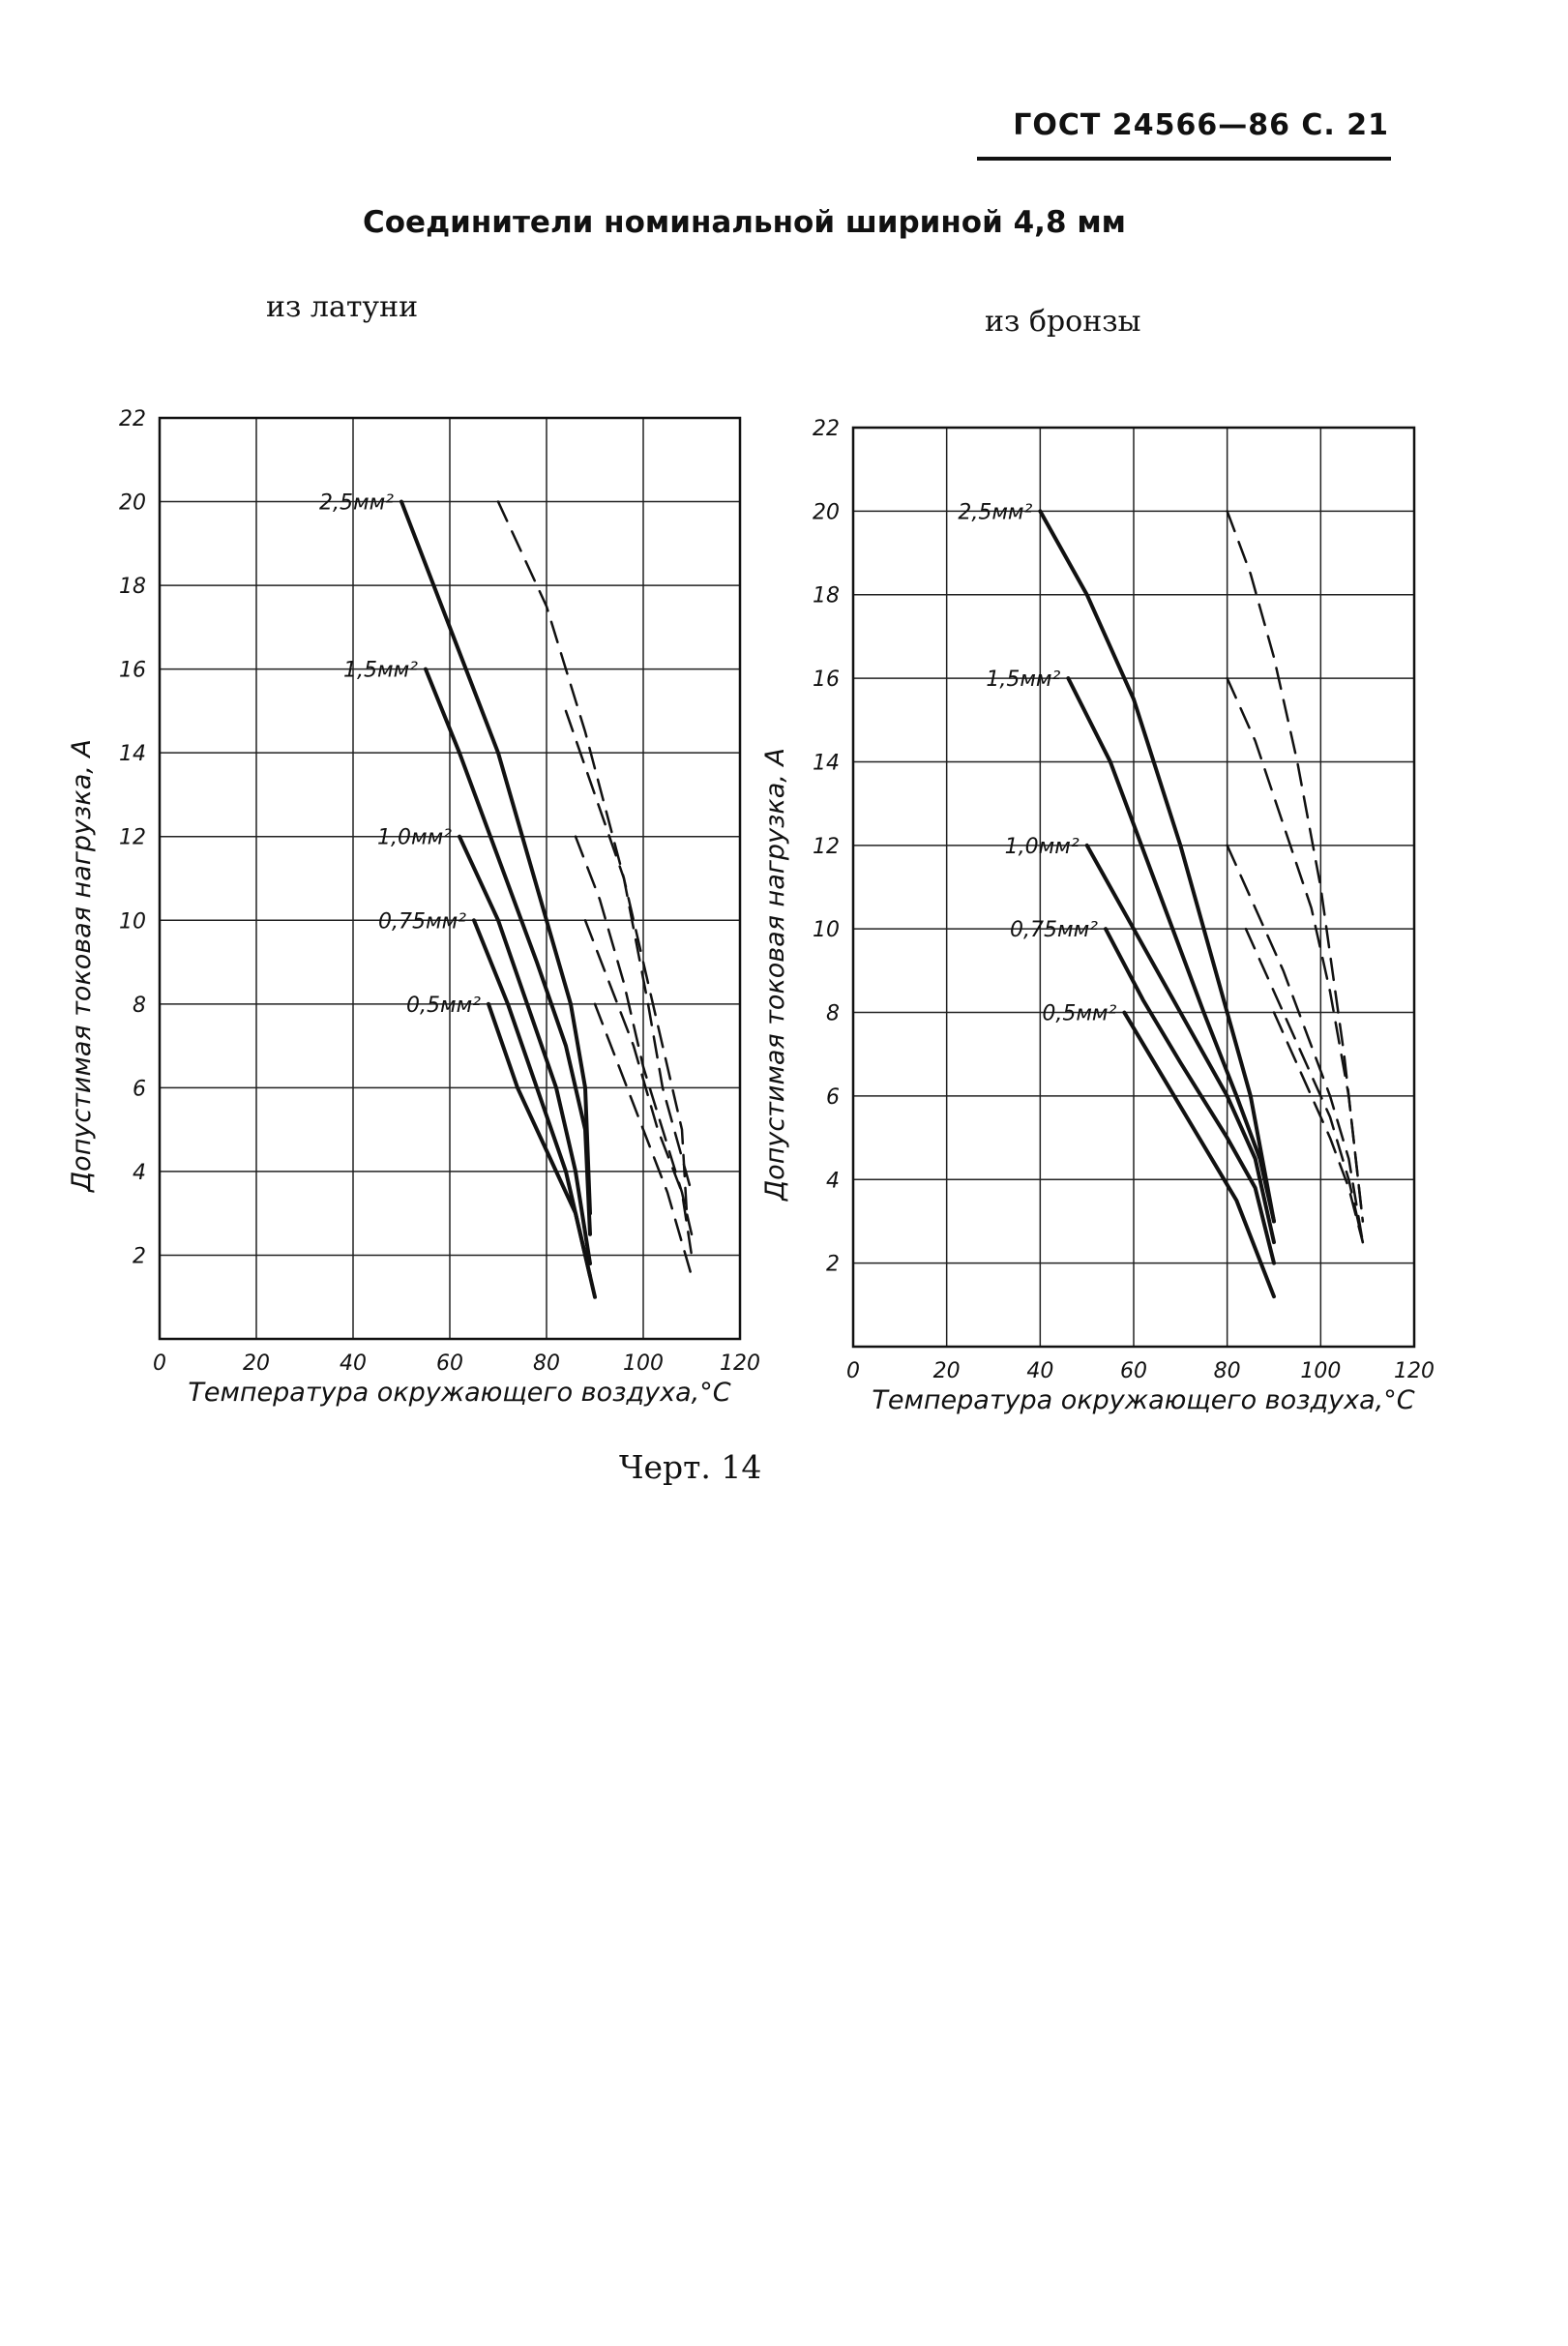  Describe the element at coordinates (745, 222) in the screenshot. I see `figure-title: Соединители номинальной шириной 4,8 мм` at that location.